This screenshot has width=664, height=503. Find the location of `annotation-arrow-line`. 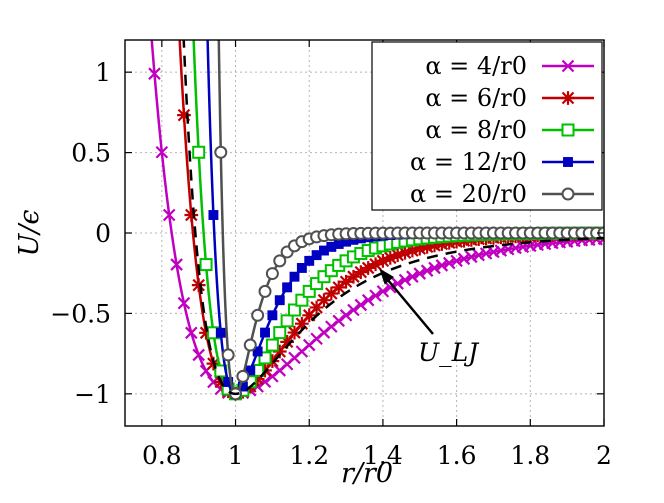

annotation-arrow-line is located at coordinates (408, 304).